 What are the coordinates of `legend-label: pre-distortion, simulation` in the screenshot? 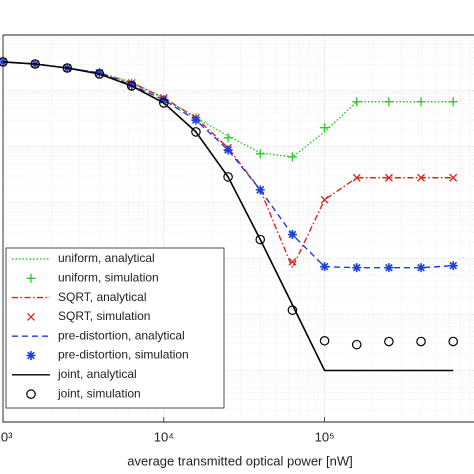 It's located at (123, 355).